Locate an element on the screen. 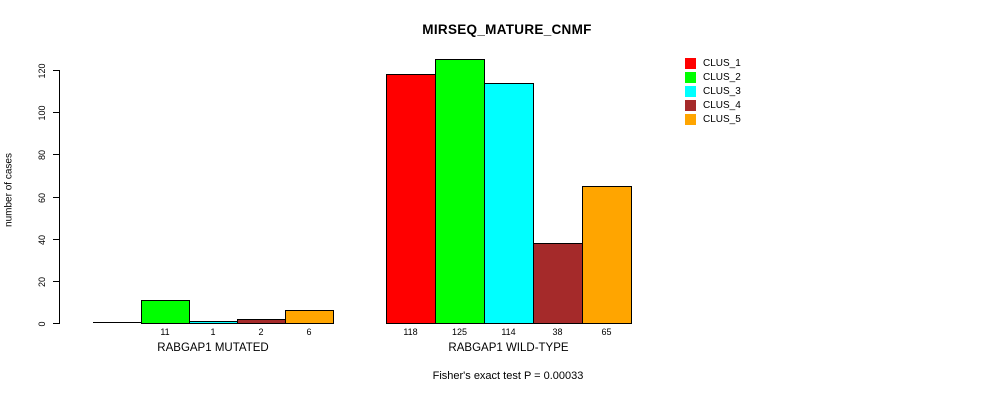 Image resolution: width=990 pixels, height=400 pixels. legend-item: CLUS_4 is located at coordinates (713, 105).